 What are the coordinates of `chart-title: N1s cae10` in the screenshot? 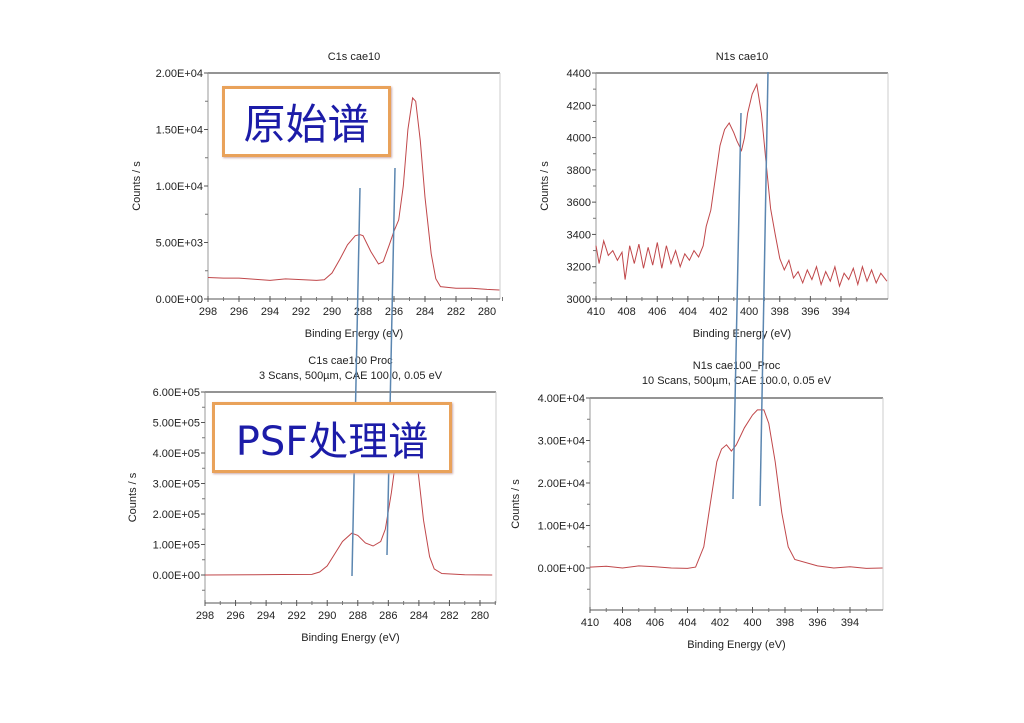 It's located at (742, 57).